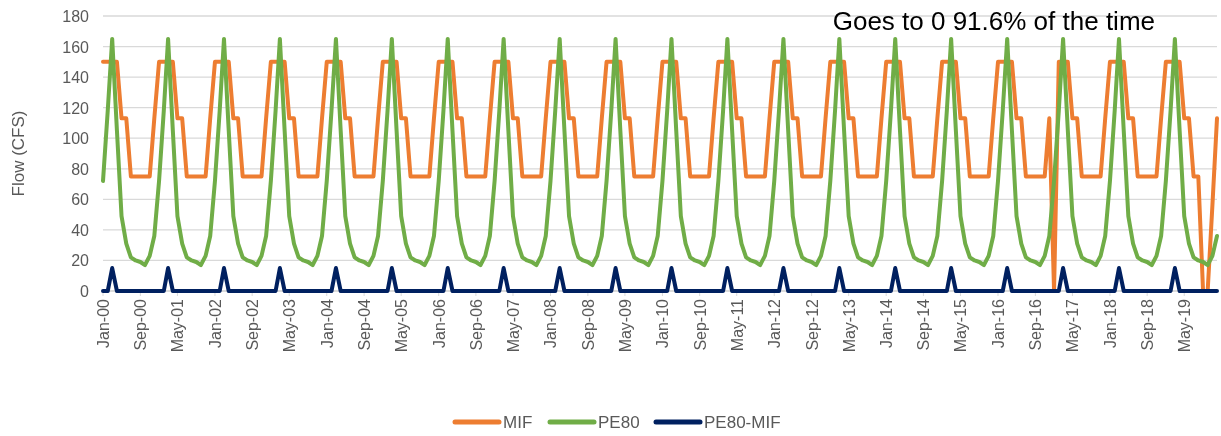 Image resolution: width=1221 pixels, height=436 pixels. I want to click on y-tick-label: 180, so click(76, 16).